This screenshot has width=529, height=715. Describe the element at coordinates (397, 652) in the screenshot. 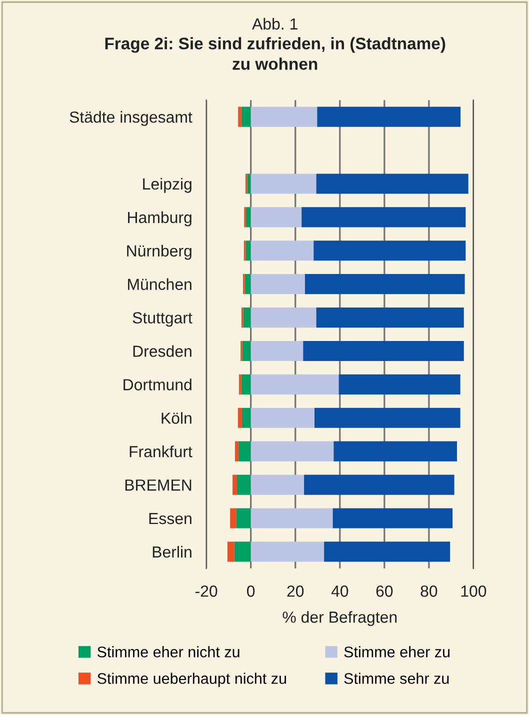

I see `legend-label: Stimme eher zu` at that location.